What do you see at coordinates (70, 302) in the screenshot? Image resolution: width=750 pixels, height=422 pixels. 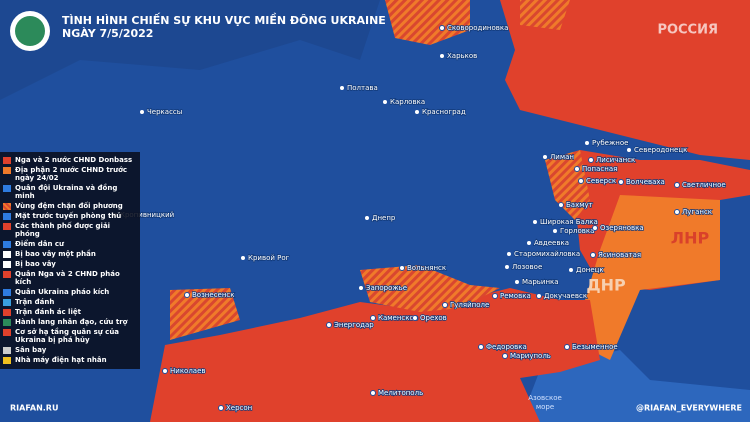 I see `legend-item: Trận đánh` at bounding box center [70, 302].